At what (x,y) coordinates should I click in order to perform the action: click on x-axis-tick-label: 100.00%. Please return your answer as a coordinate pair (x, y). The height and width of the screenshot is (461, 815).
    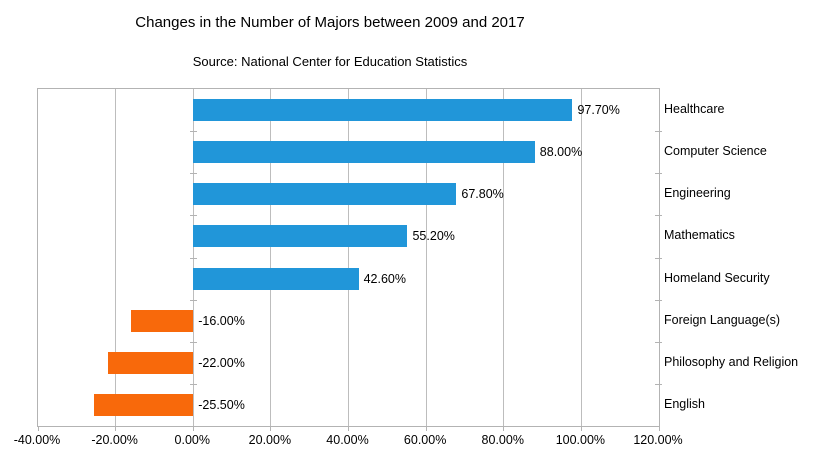
    Looking at the image, I should click on (580, 440).